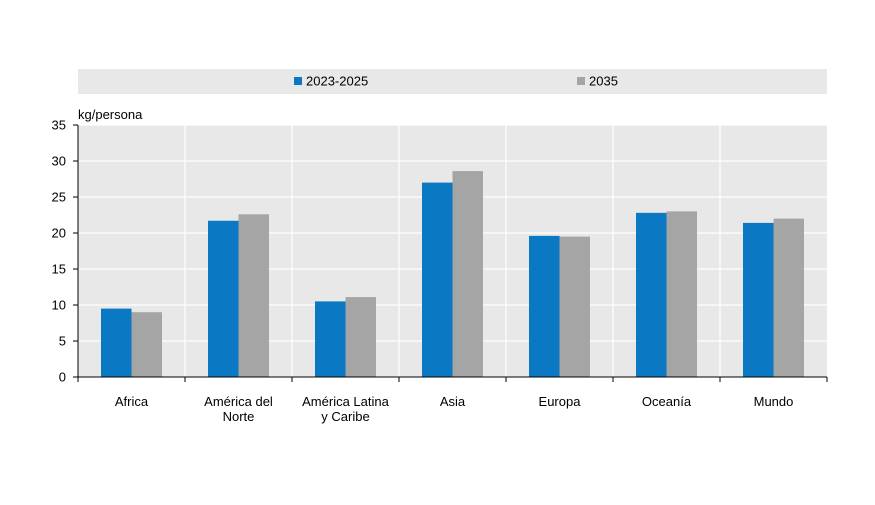 This screenshot has width=875, height=505. Describe the element at coordinates (110, 114) in the screenshot. I see `y-axis-label: kg/persona` at that location.